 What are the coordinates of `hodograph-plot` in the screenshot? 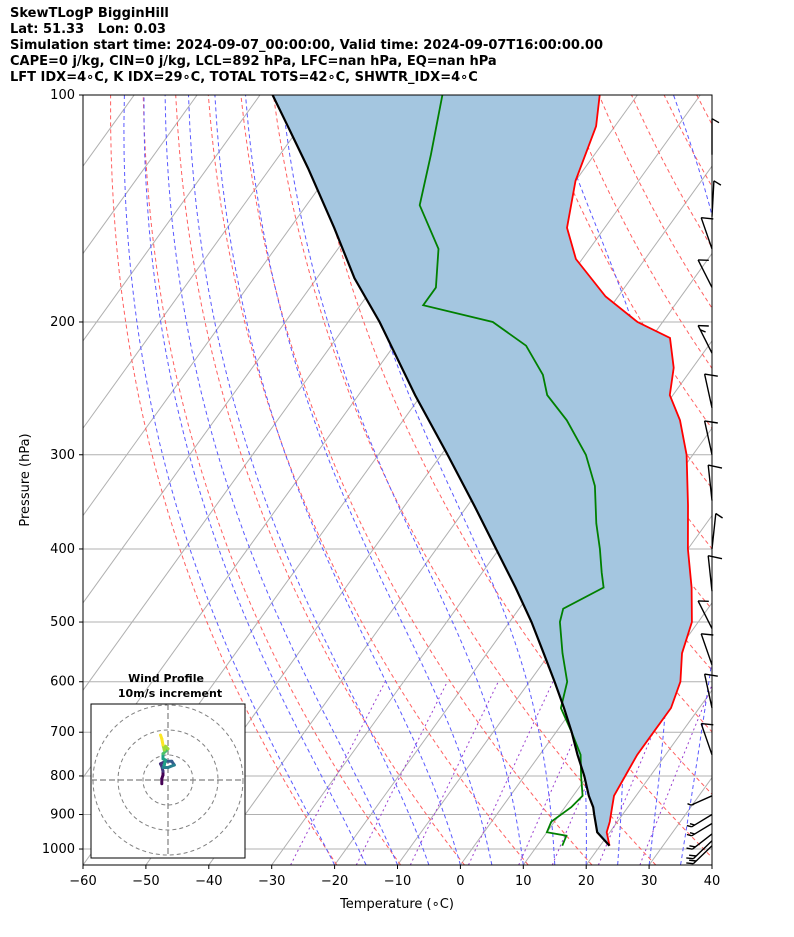 It's located at (168, 781).